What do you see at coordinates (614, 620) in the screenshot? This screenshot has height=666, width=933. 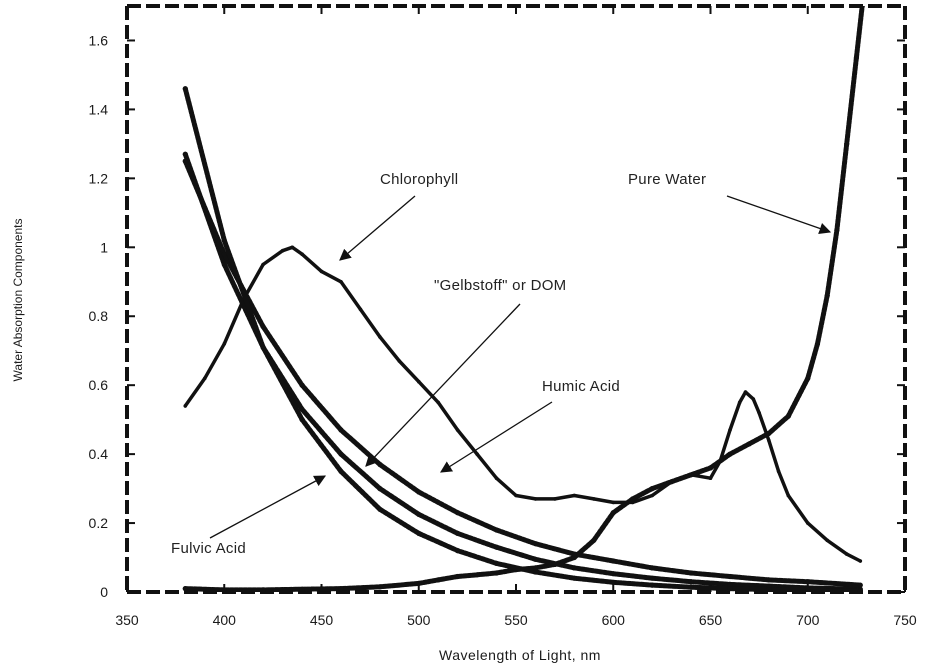 I see `x-tick-label: 600` at bounding box center [614, 620].